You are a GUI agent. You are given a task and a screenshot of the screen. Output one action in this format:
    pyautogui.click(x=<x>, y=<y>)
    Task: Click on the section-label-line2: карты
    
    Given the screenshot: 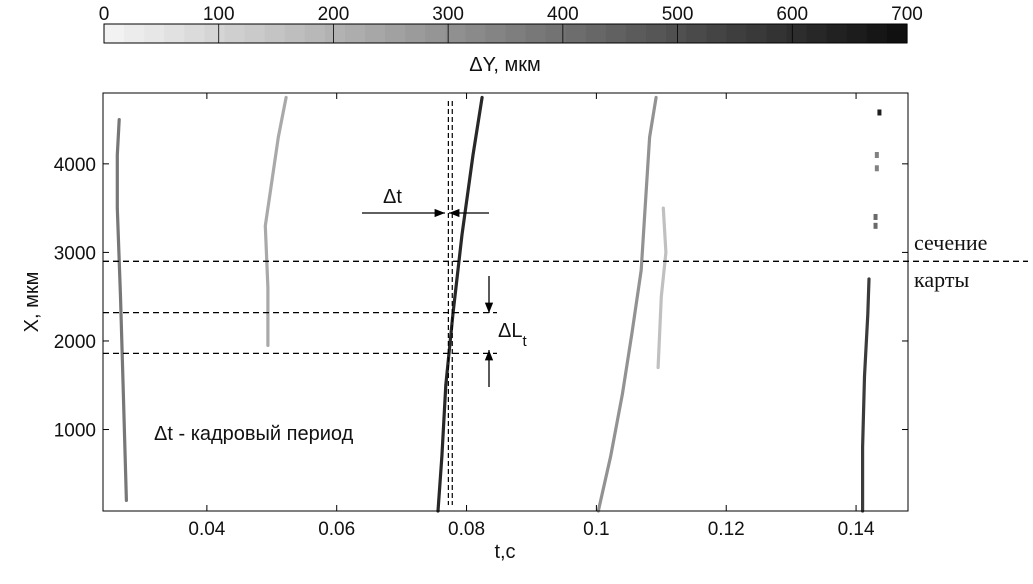 What is the action you would take?
    pyautogui.click(x=941, y=279)
    